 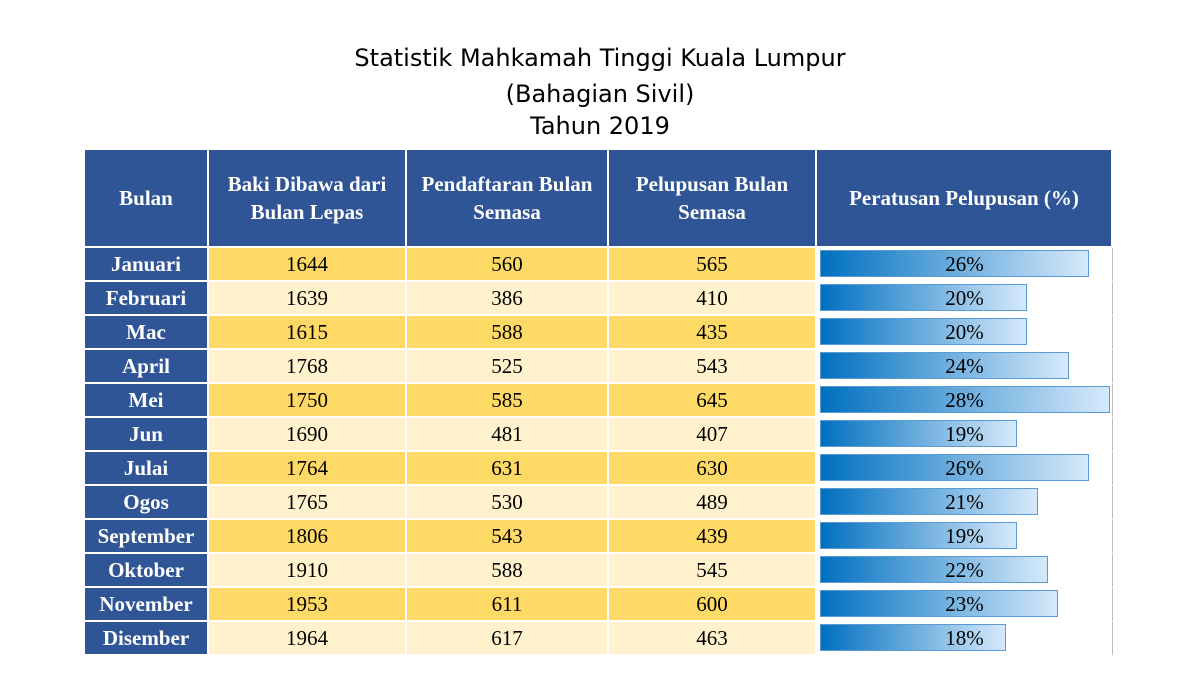 What do you see at coordinates (713, 469) in the screenshot?
I see `value: 630` at bounding box center [713, 469].